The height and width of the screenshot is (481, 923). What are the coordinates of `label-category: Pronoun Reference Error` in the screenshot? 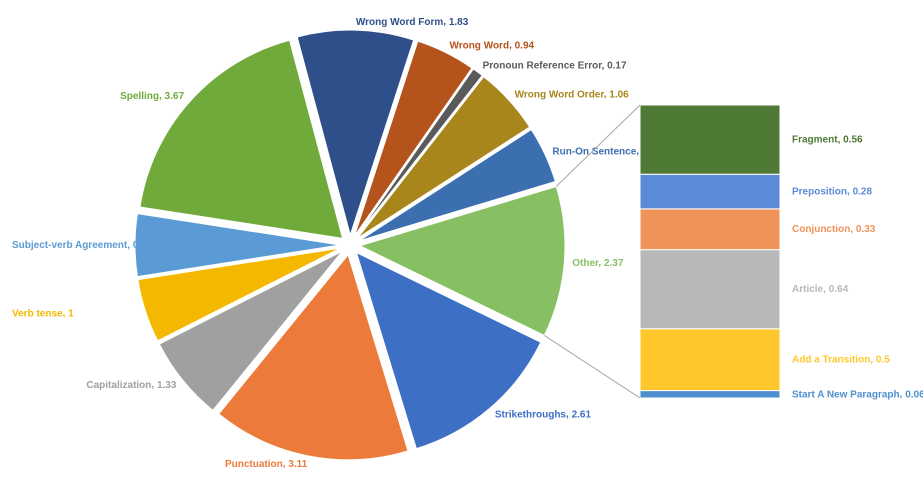 It's located at (543, 65).